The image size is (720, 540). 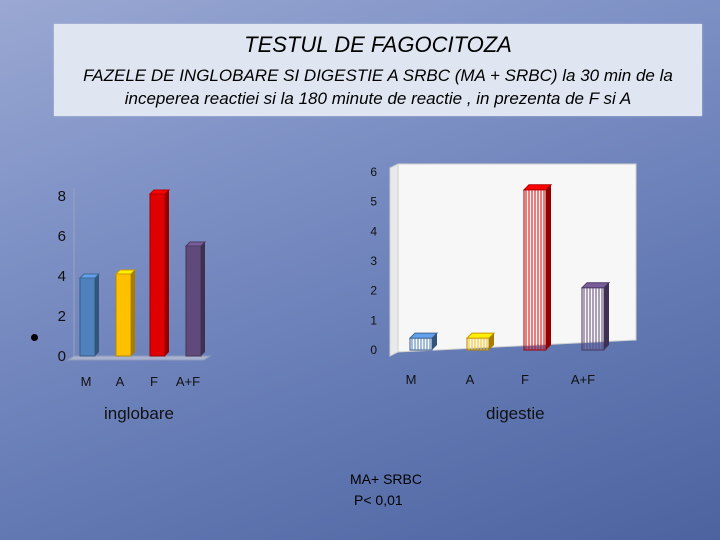 I want to click on chart1-category-label: A, so click(x=120, y=381).